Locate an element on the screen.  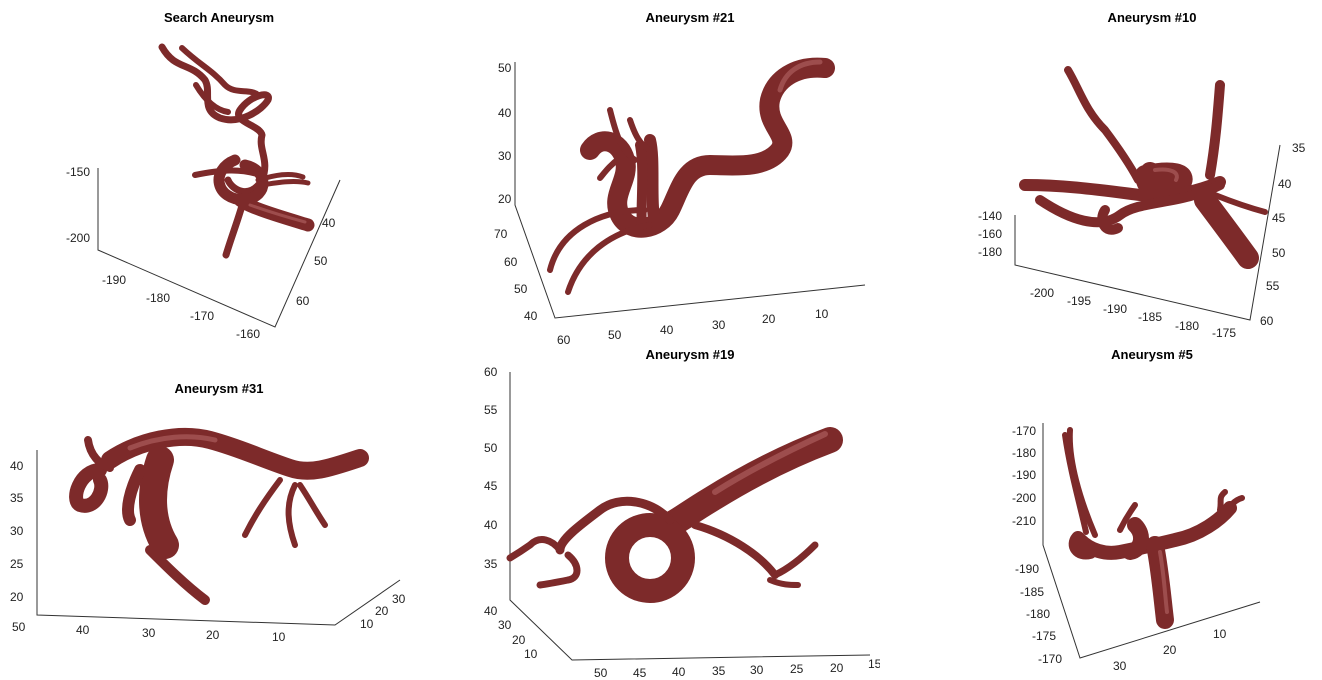
x-tick: 15 is located at coordinates (874, 664).